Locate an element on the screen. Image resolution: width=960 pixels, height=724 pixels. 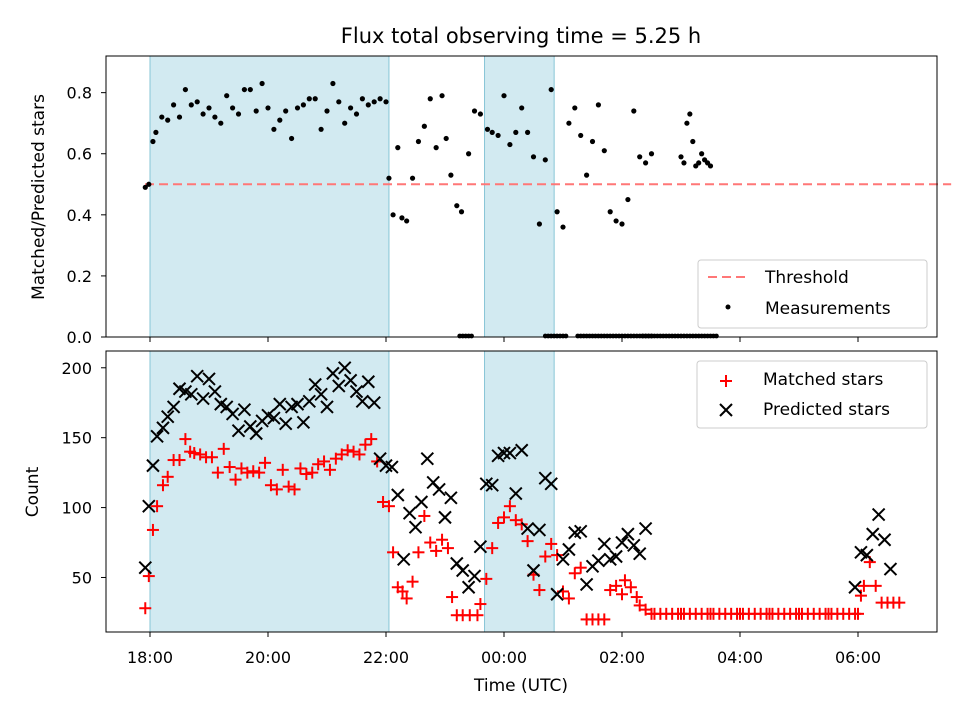
threshold-legend-label: Threshold is located at coordinates (806, 278).